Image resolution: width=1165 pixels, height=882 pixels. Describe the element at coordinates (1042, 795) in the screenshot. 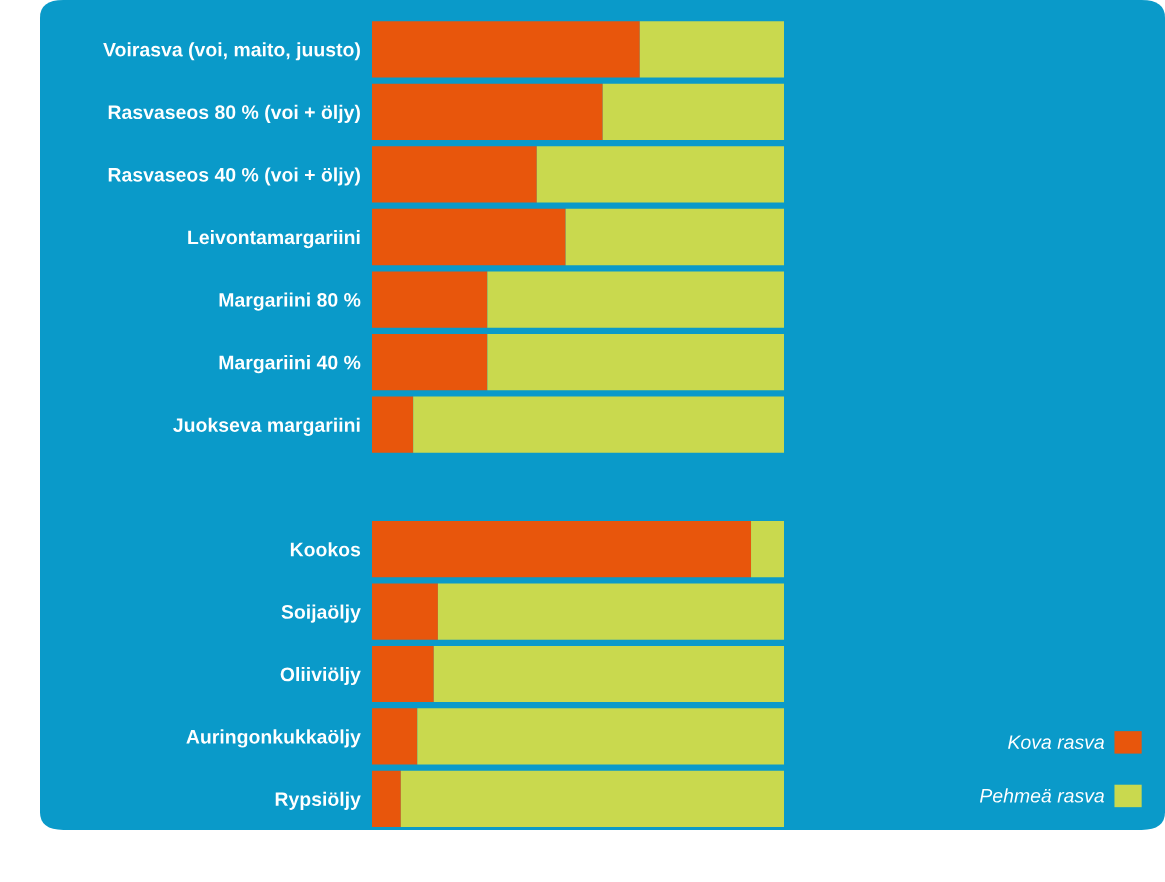

I see `legend-label: Pehmeä rasva` at that location.